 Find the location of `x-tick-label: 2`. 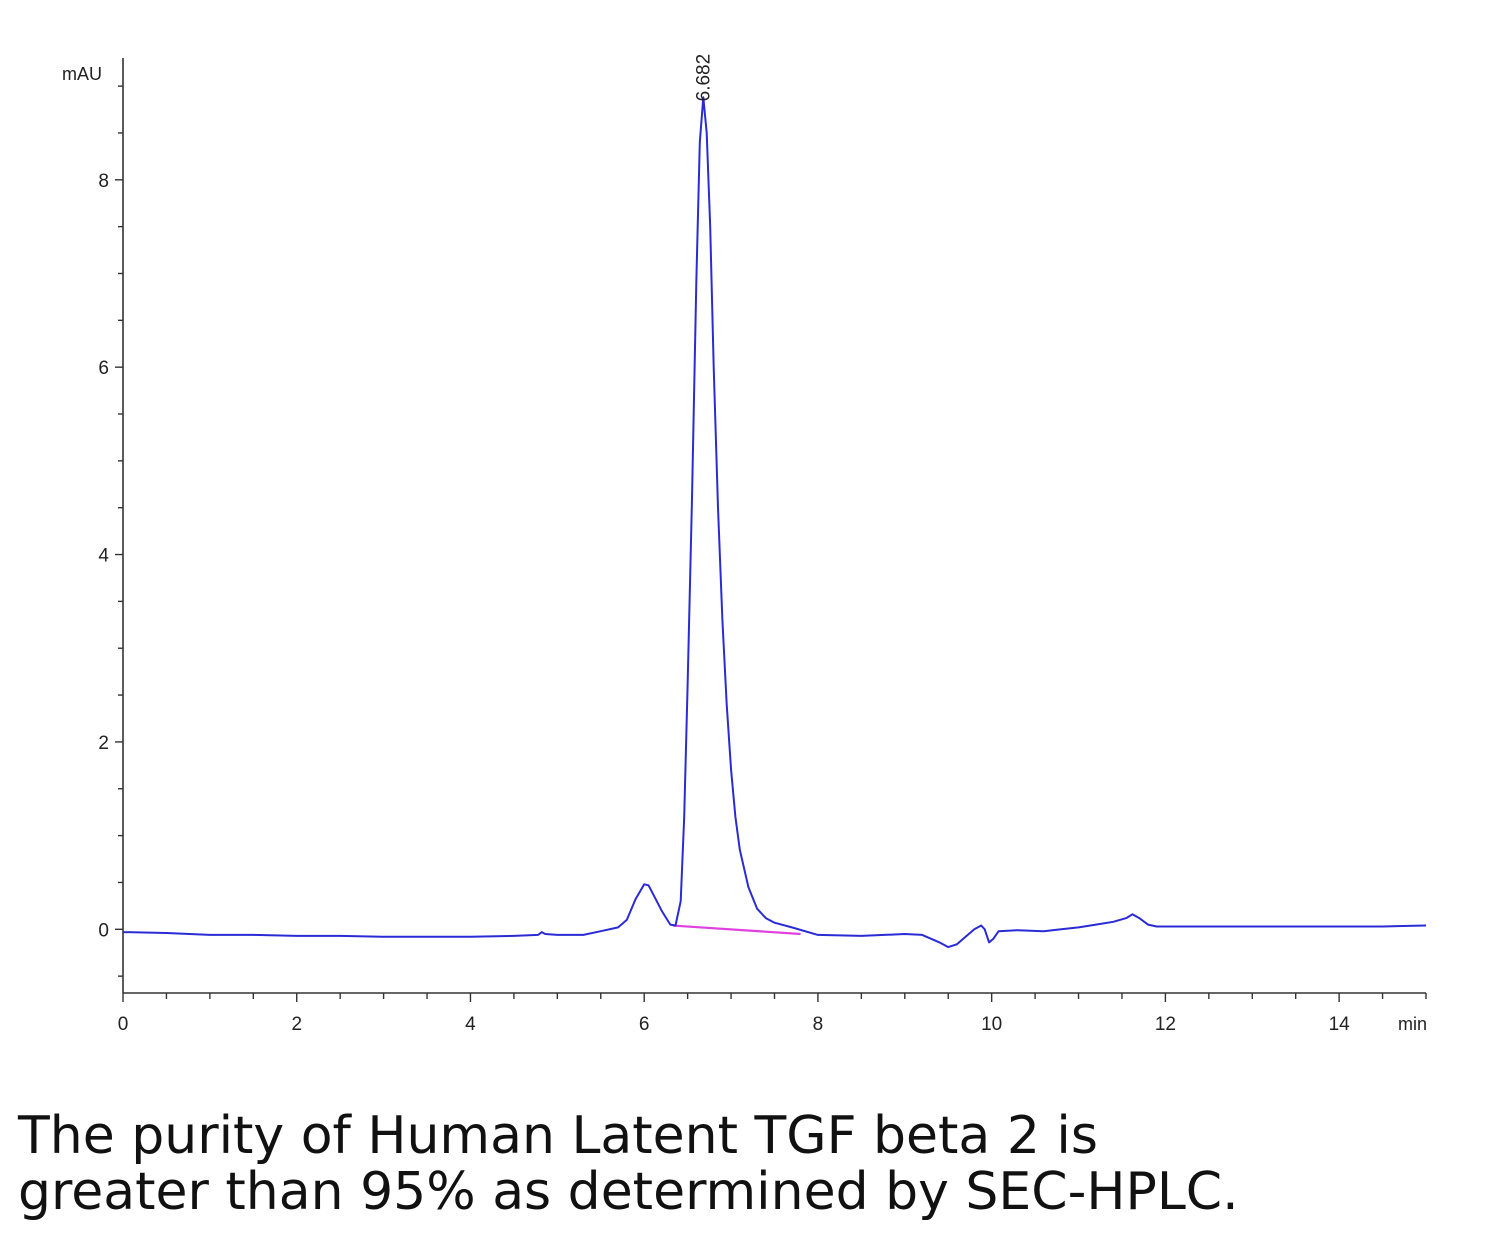

x-tick-label: 2 is located at coordinates (296, 1024).